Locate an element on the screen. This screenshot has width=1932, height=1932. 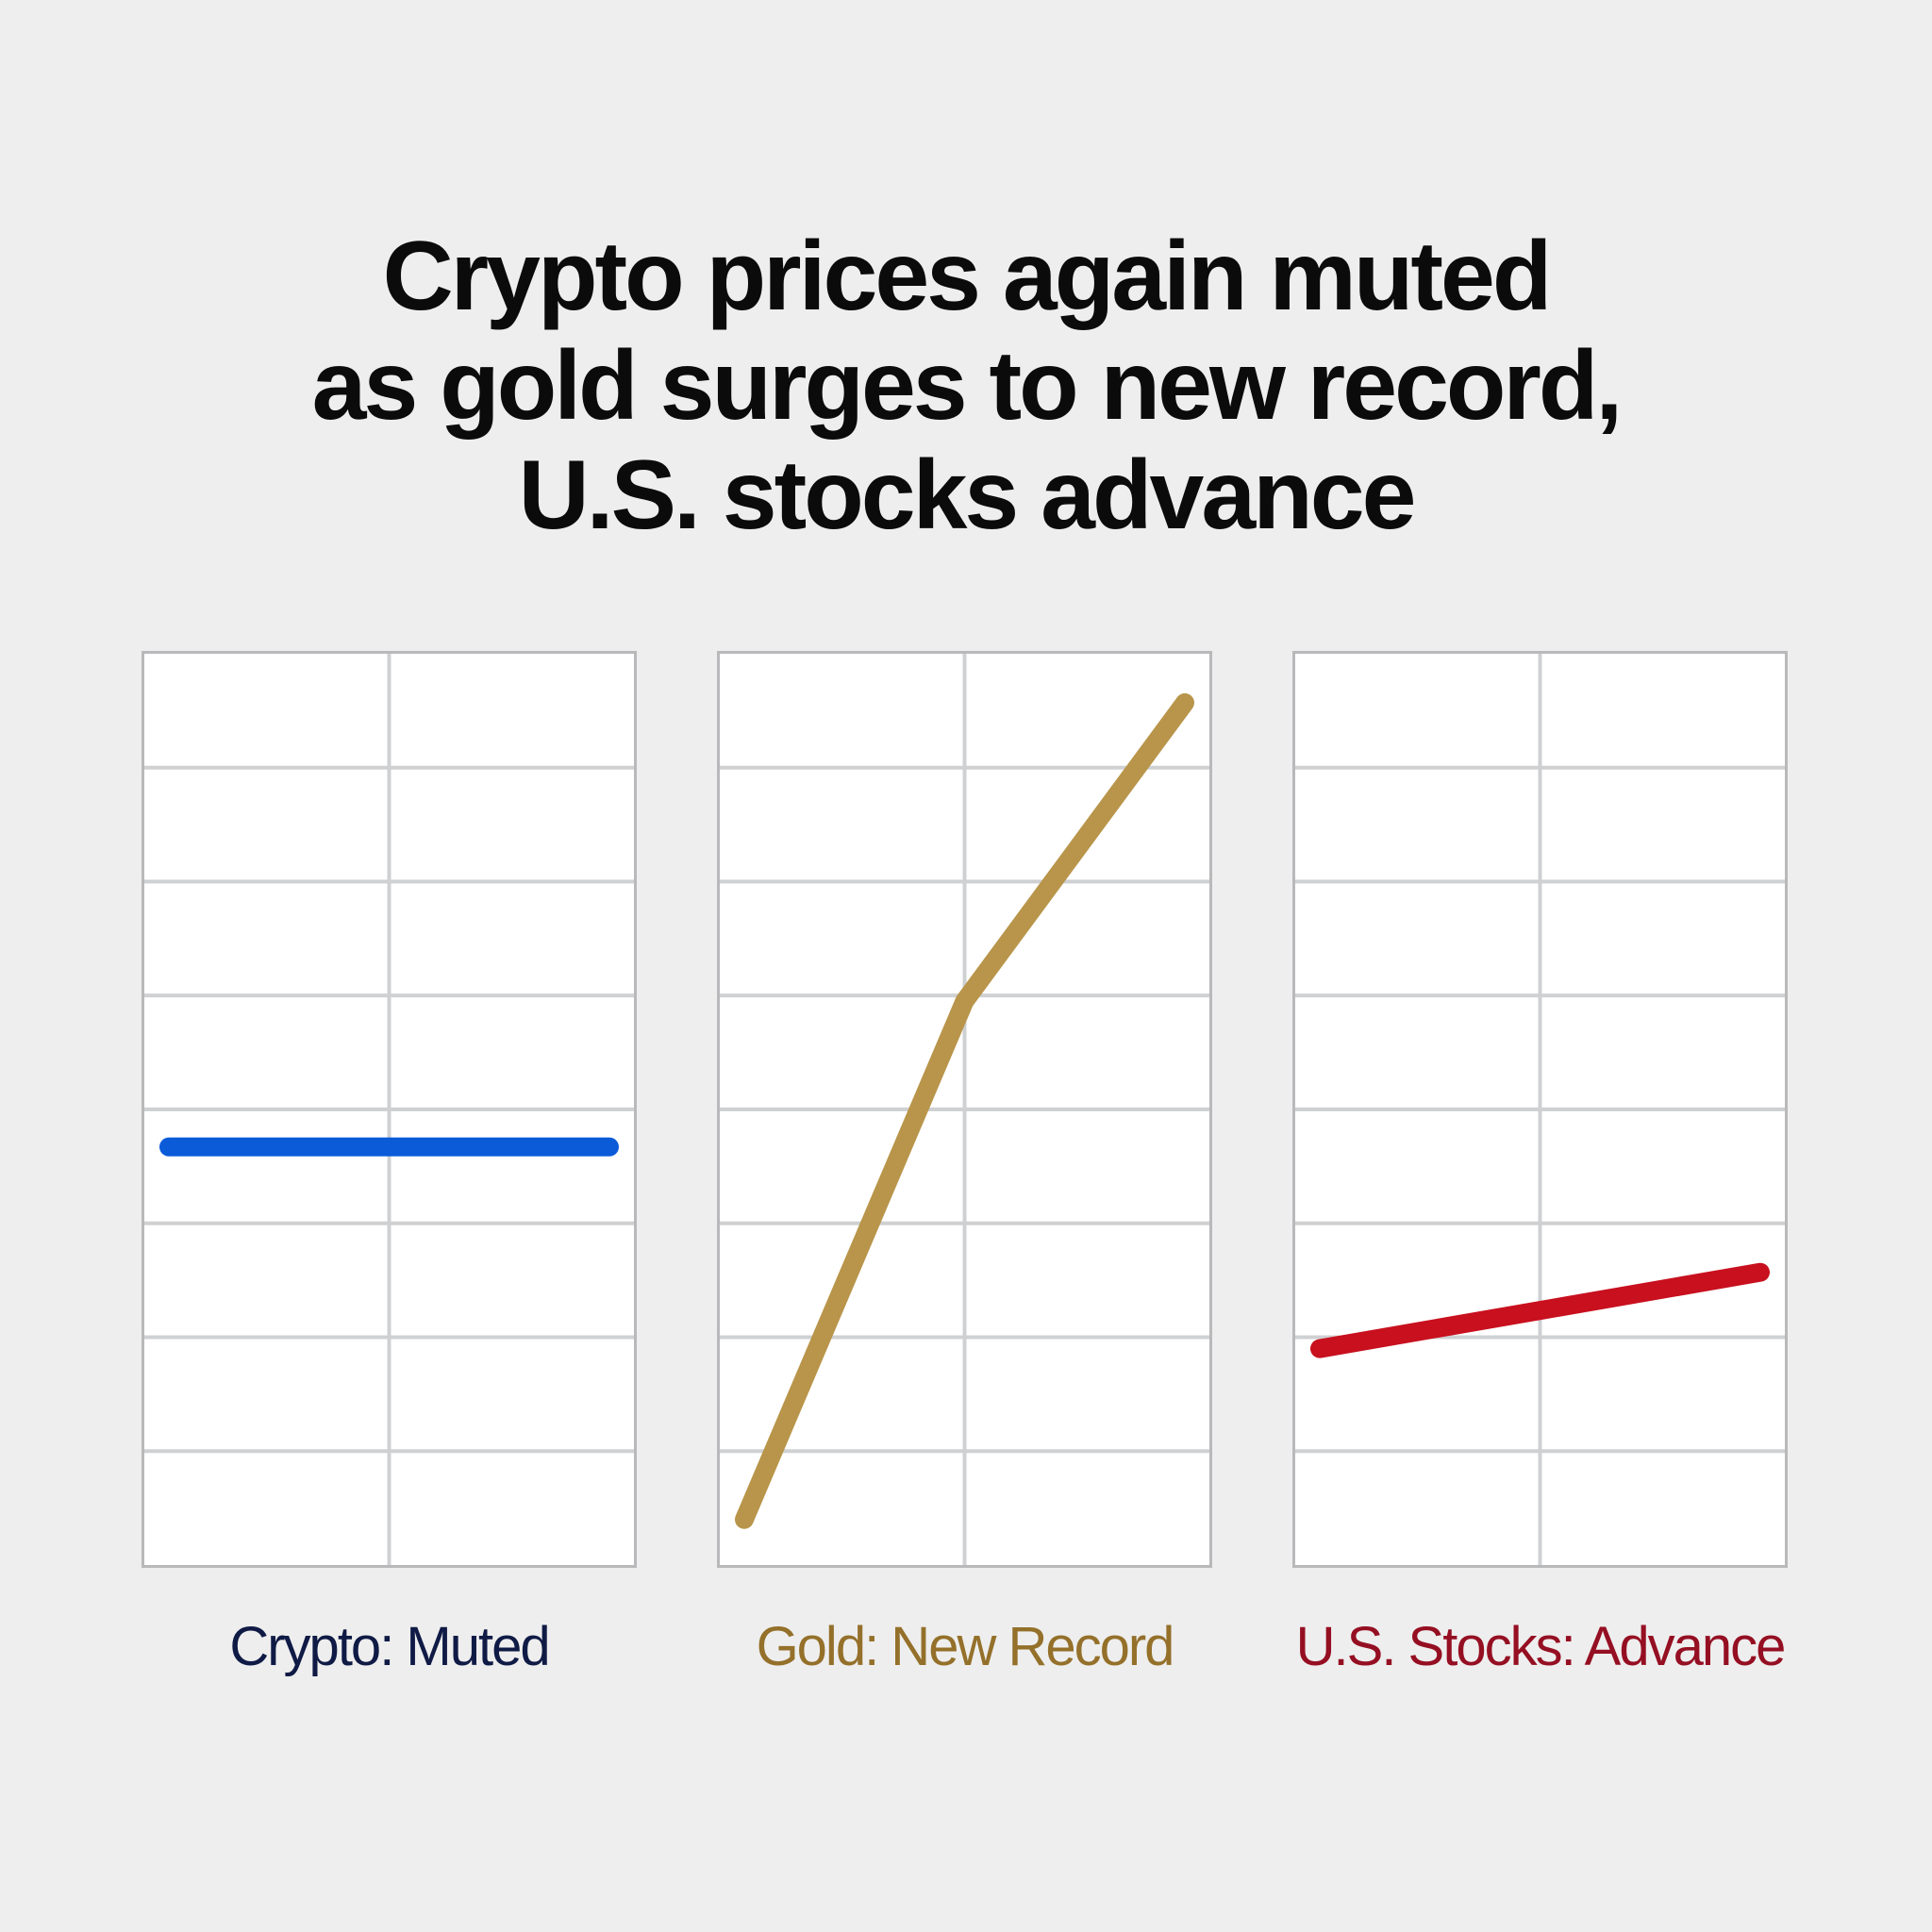
title-line-3: U.S. stocks advance is located at coordinates (967, 496).